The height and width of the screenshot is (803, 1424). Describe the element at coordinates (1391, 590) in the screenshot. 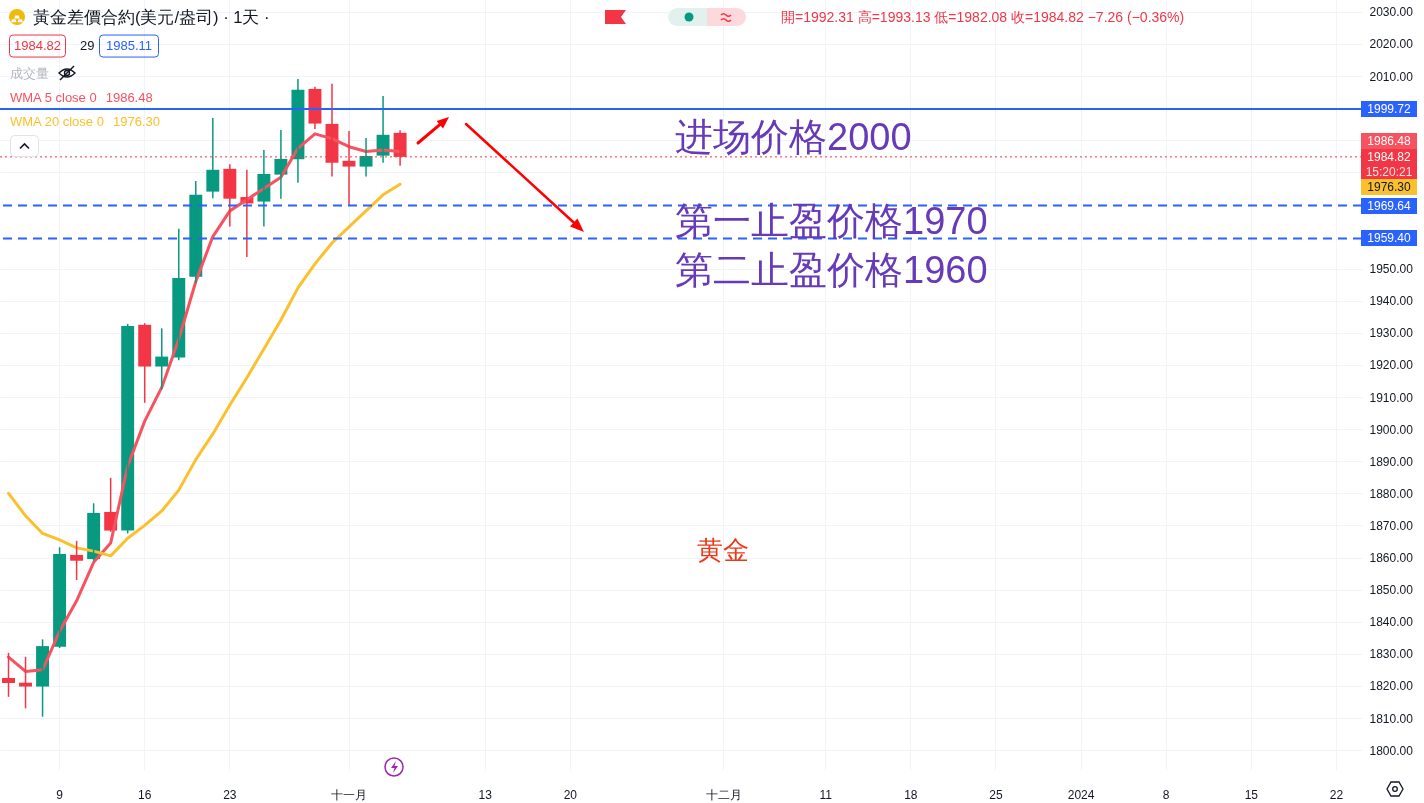

I see `y-tick-label: 1850.00` at that location.